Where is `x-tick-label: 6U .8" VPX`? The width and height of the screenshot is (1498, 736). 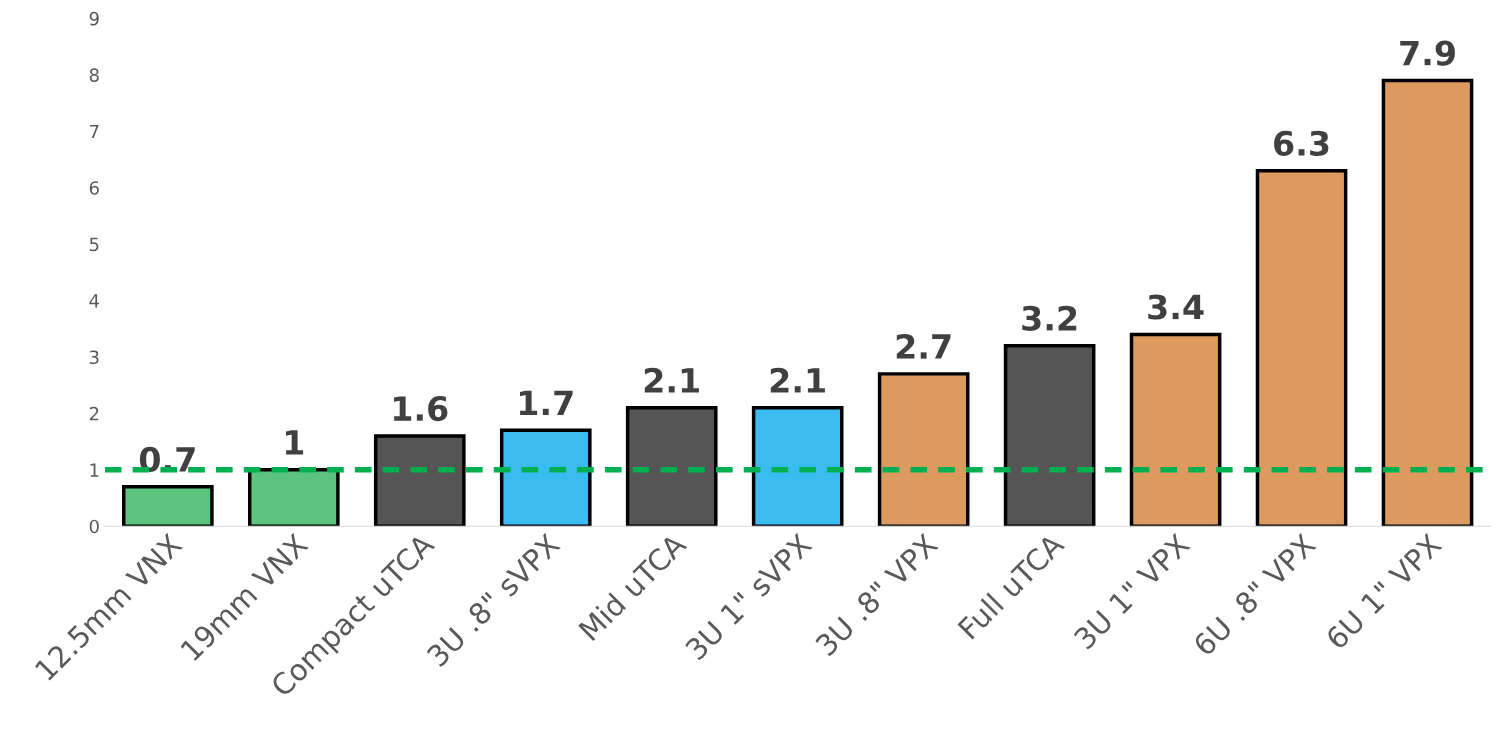
x-tick-label: 6U .8" VPX is located at coordinates (1254, 594).